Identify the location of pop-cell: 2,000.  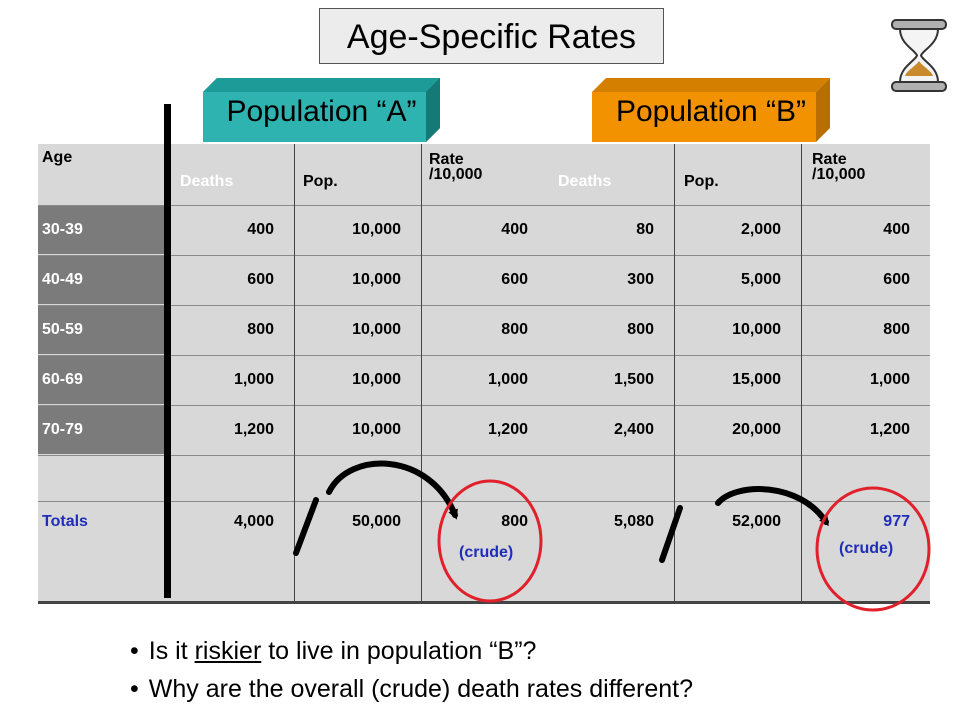
(760, 229).